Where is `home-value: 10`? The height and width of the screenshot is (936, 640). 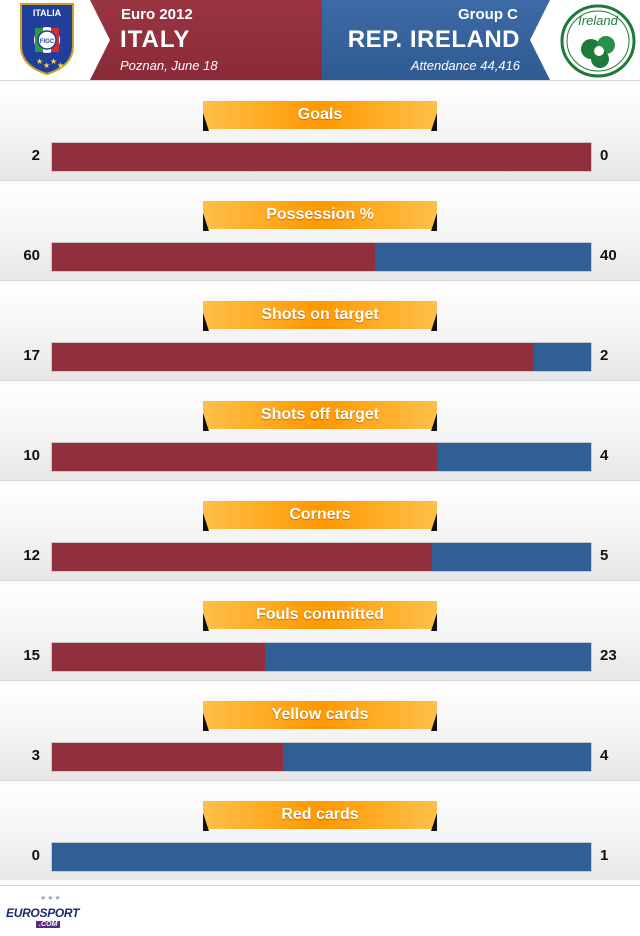 home-value: 10 is located at coordinates (31, 455).